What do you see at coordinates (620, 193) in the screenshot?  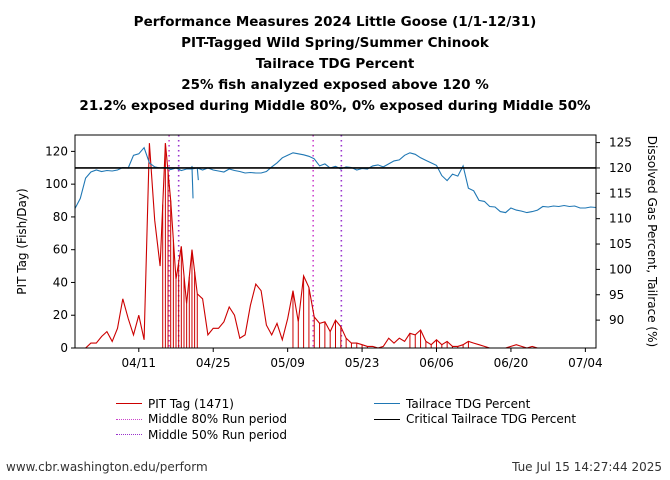 I see `right-axis-tick-label: 115` at bounding box center [620, 193].